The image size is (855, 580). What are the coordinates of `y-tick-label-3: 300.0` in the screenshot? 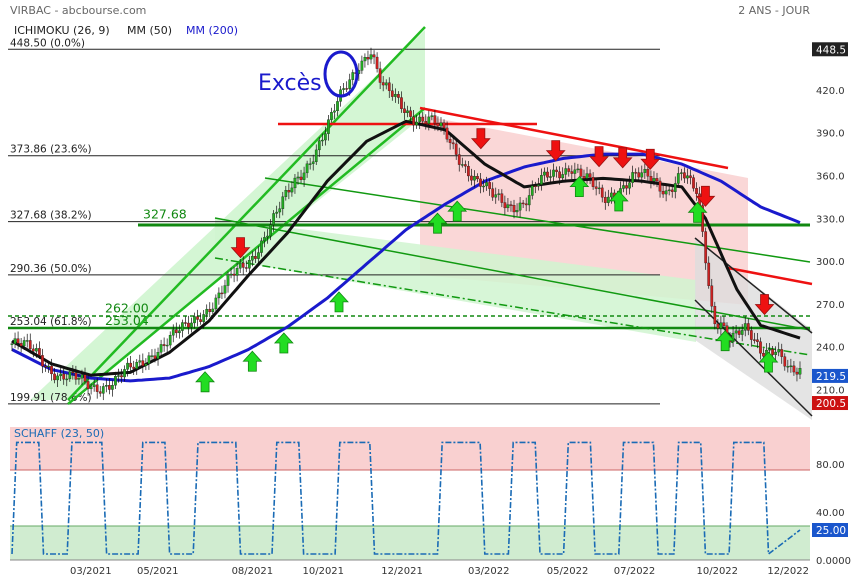 It's located at (830, 262).